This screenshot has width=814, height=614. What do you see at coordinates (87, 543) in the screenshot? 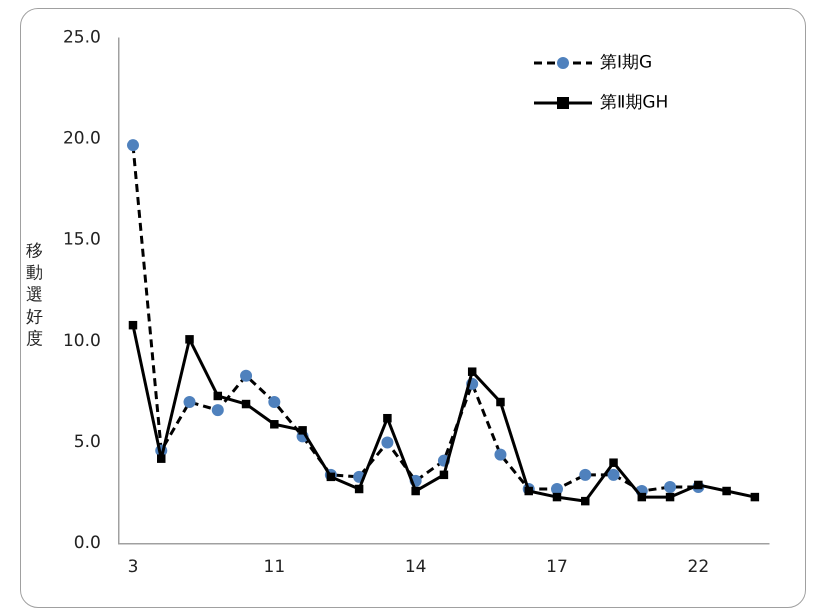
I see `y-tick-label: 0.0` at bounding box center [87, 543].